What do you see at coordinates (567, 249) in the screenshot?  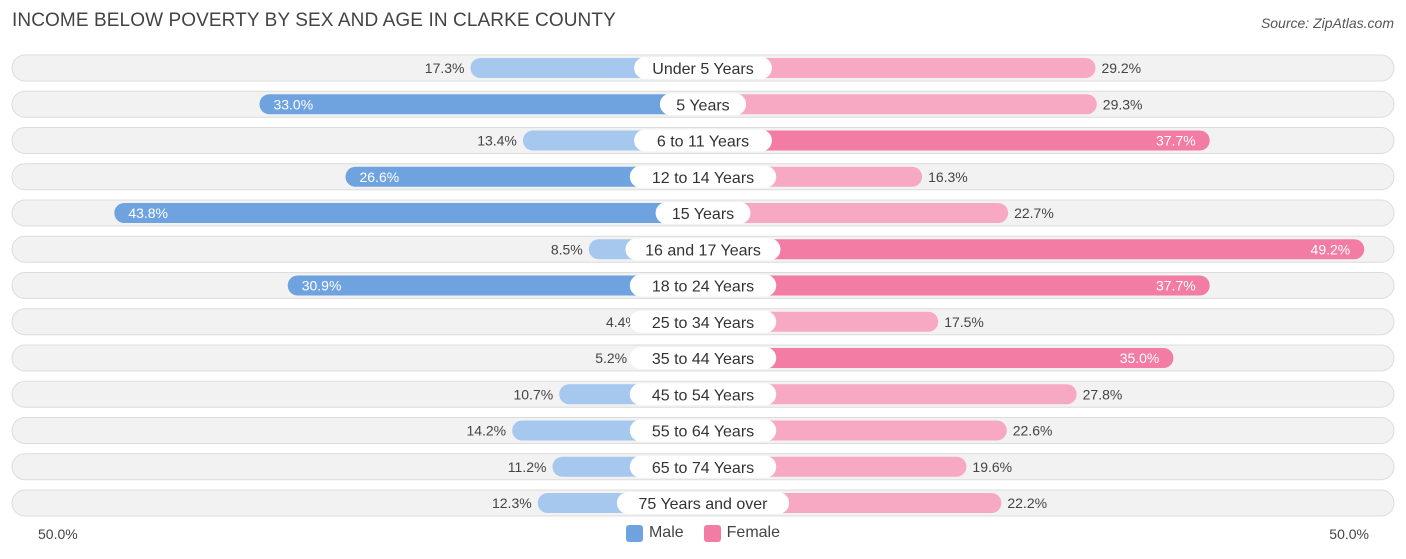 I see `male-value-label: 8.5%` at bounding box center [567, 249].